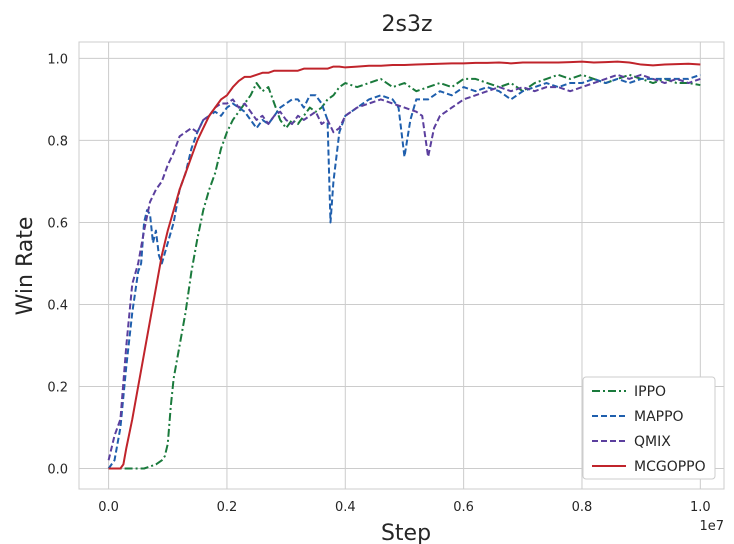 The width and height of the screenshot is (734, 544). Describe the element at coordinates (700, 507) in the screenshot. I see `x-tick-label: 1.0` at that location.